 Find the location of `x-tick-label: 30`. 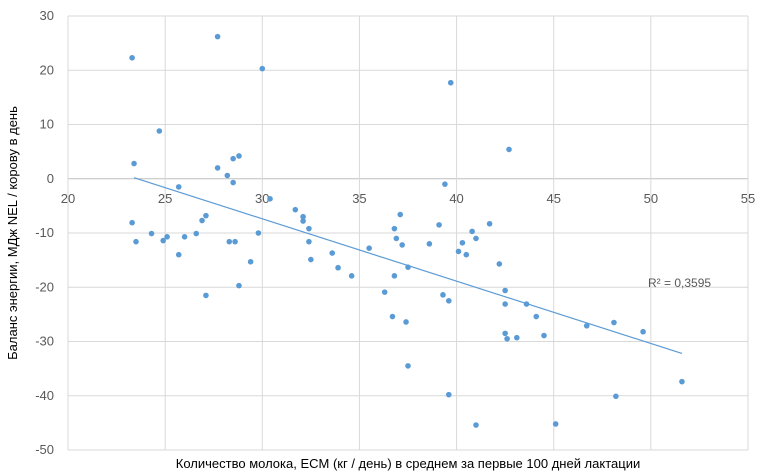

x-tick-label: 30 is located at coordinates (262, 198).